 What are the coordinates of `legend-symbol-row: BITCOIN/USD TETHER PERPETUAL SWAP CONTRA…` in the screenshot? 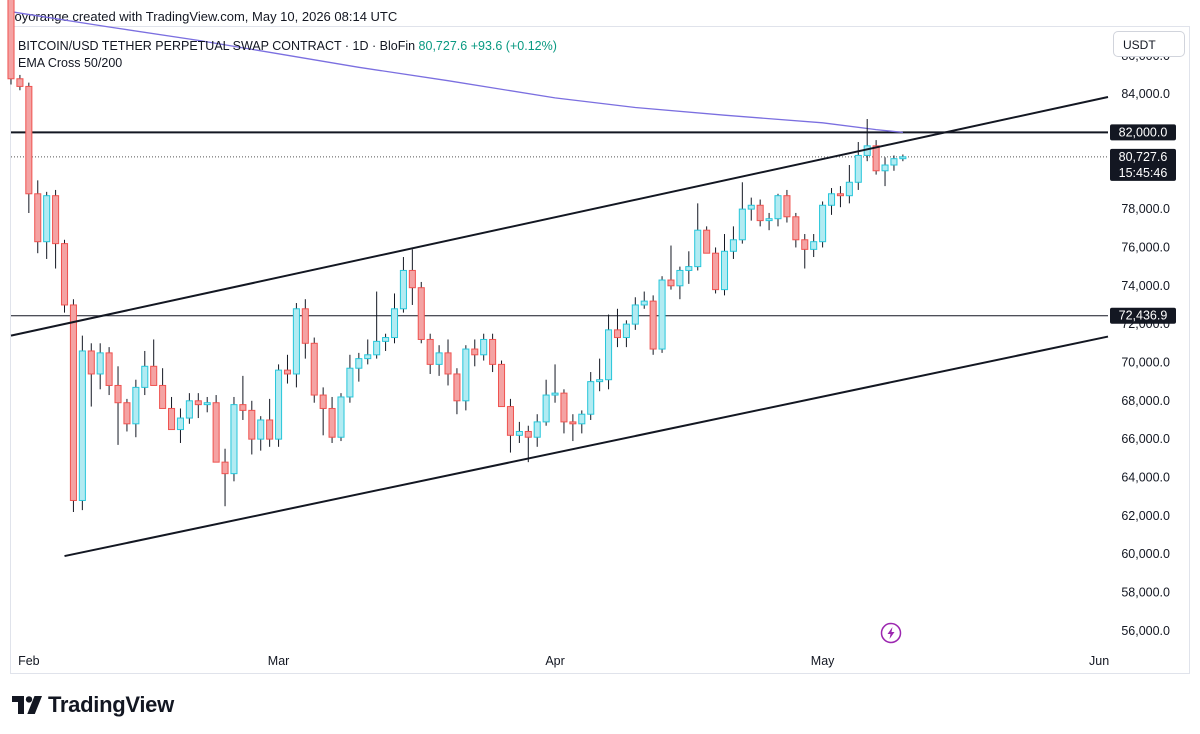 It's located at (287, 46).